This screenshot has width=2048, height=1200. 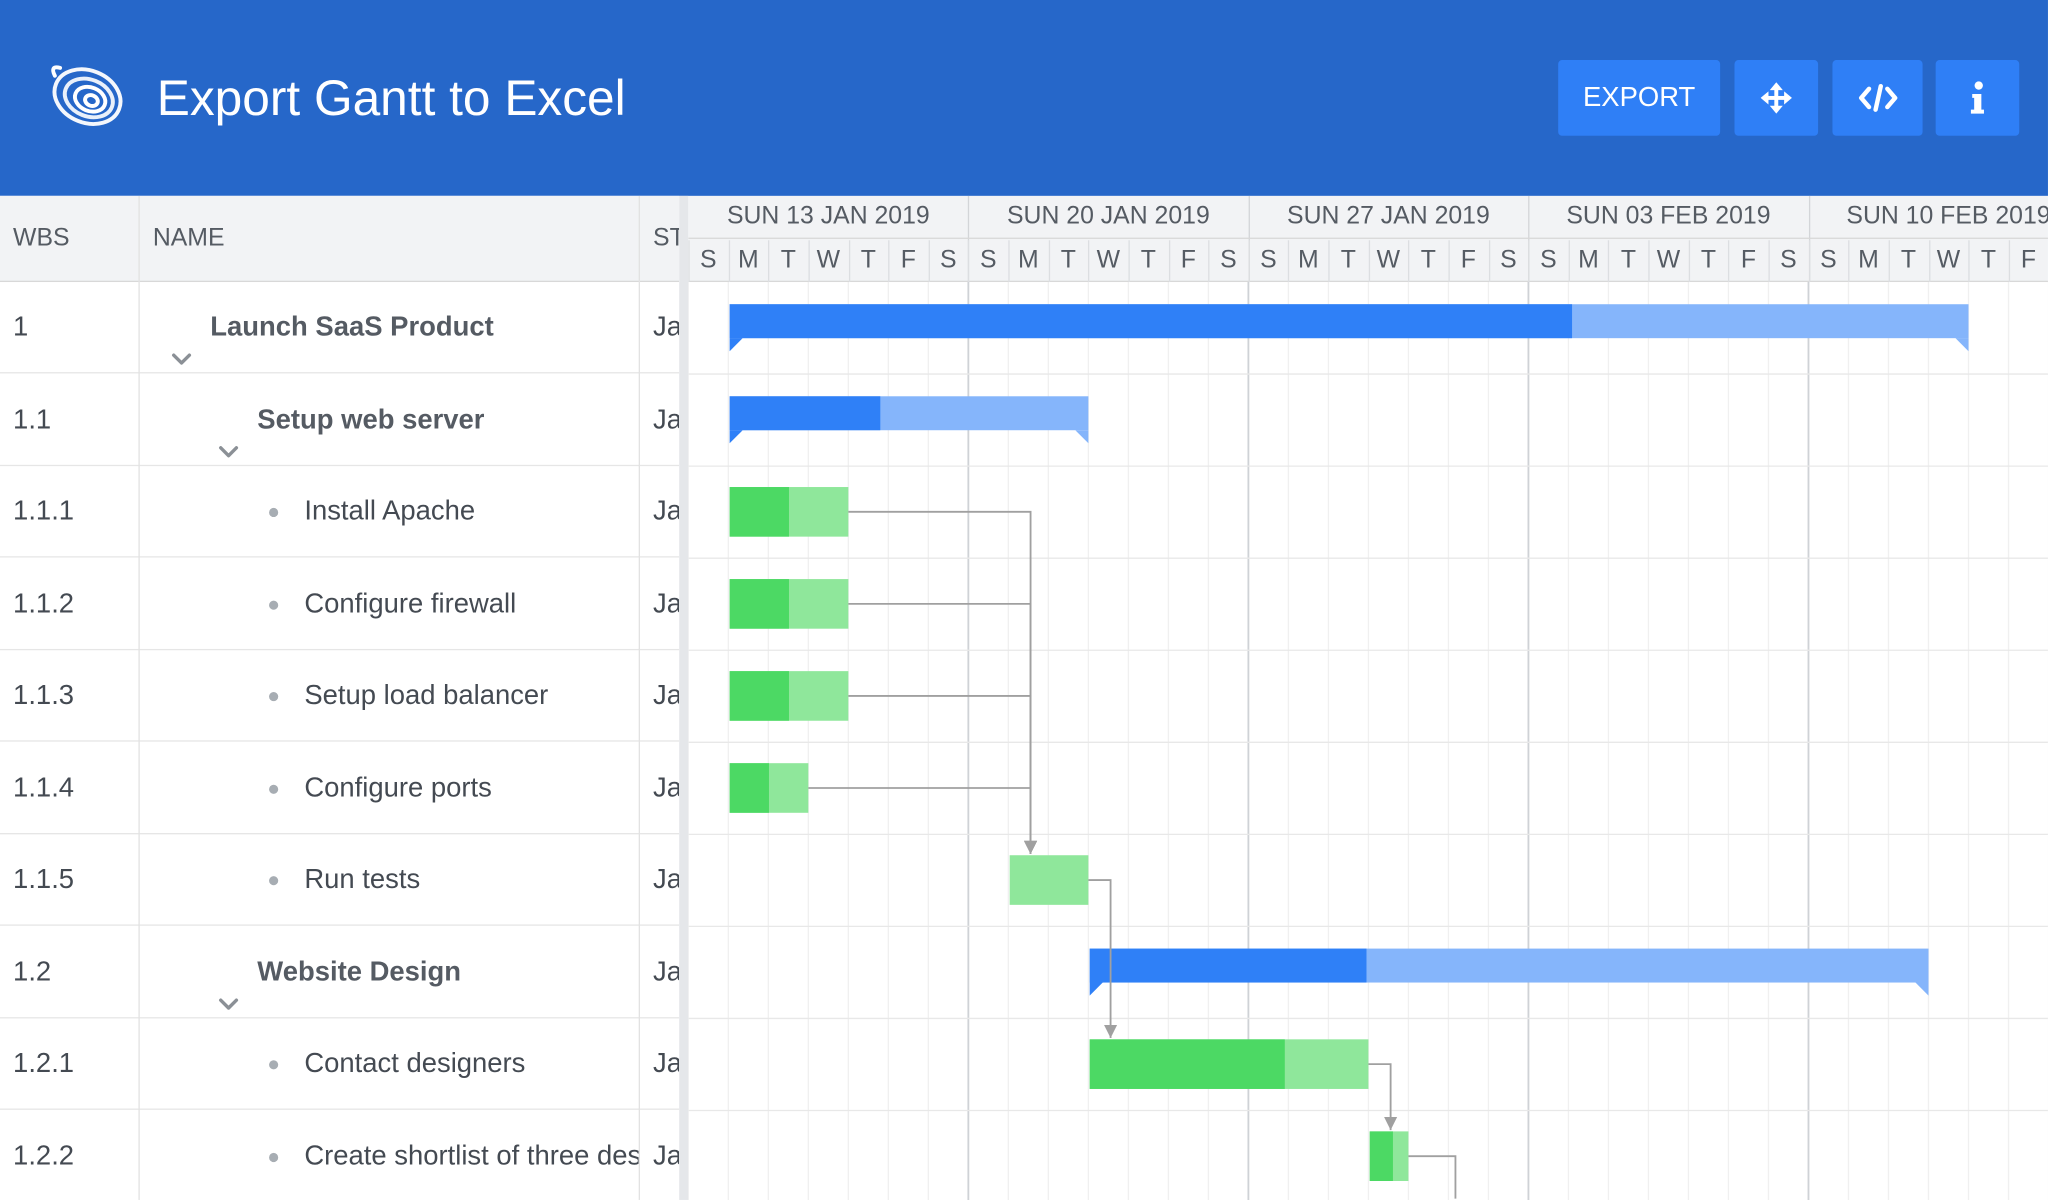 I want to click on task-name: Install Apache, so click(x=390, y=511).